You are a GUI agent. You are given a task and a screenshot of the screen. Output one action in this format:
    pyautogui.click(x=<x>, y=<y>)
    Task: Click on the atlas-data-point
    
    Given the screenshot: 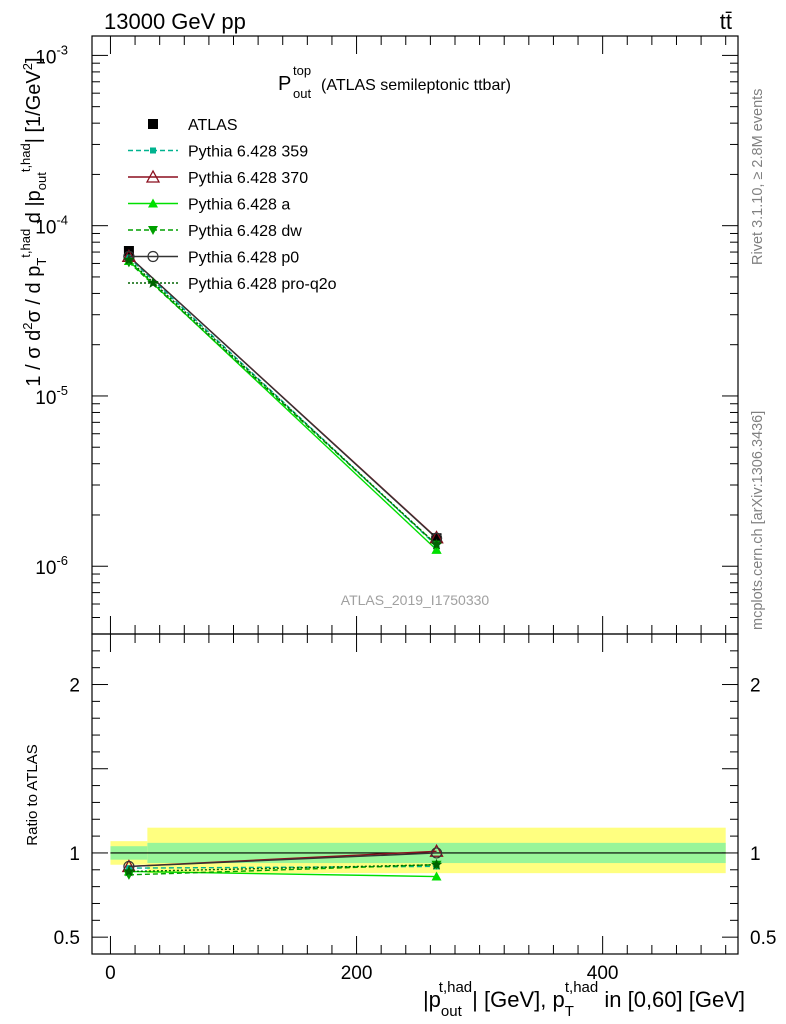 What is the action you would take?
    pyautogui.click(x=436, y=538)
    